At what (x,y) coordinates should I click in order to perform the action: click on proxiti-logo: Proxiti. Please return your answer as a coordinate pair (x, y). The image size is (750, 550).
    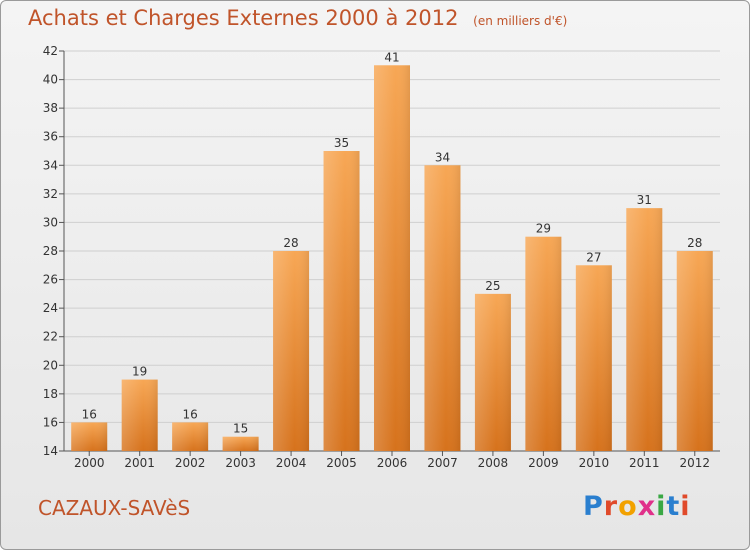
    Looking at the image, I should click on (637, 506).